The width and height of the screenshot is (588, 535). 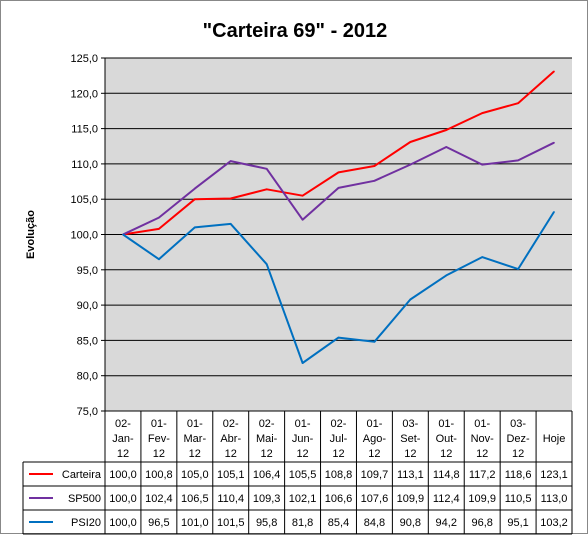 I want to click on y-tick-label: 120,0, so click(x=84, y=94).